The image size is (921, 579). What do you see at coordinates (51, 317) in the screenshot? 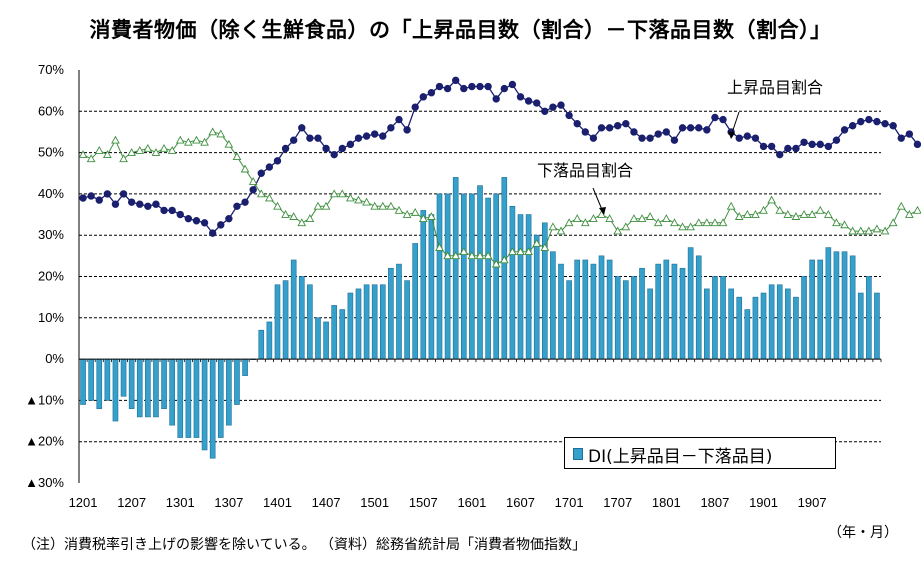
I see `y-tick-label: 10%` at bounding box center [51, 317].